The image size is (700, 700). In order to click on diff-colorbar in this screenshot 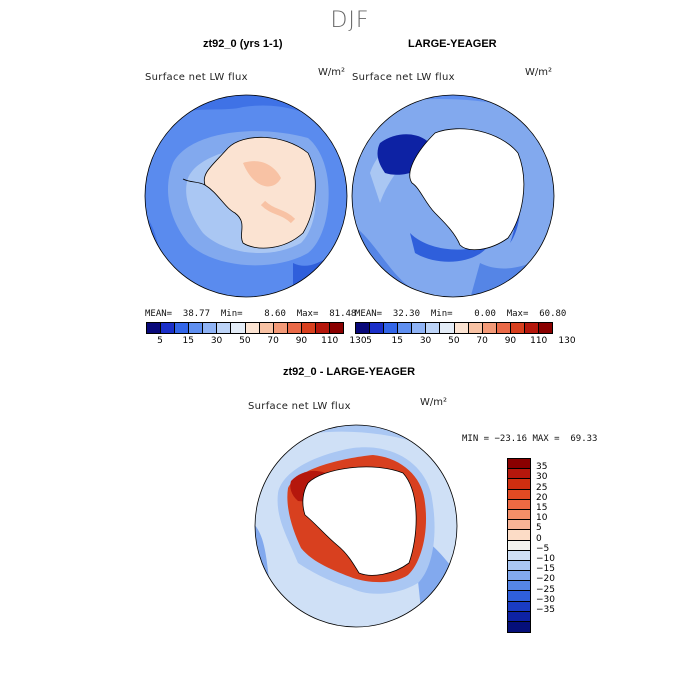, I will do `click(519, 546)`.